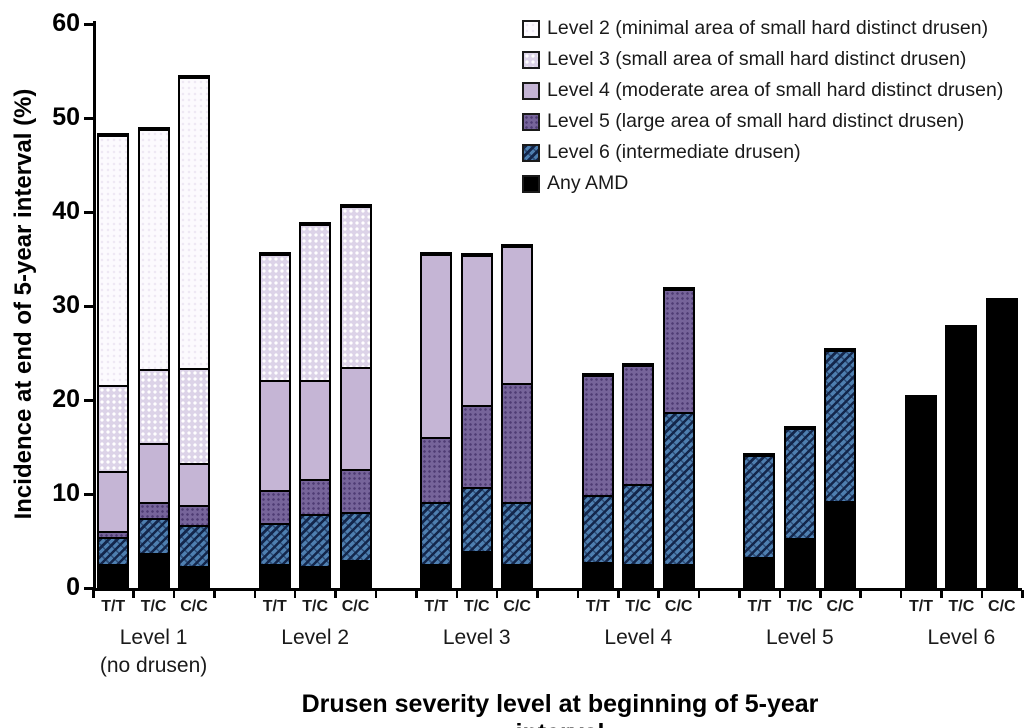 The width and height of the screenshot is (1024, 728). Describe the element at coordinates (436, 421) in the screenshot. I see `bar-level3-TT` at that location.